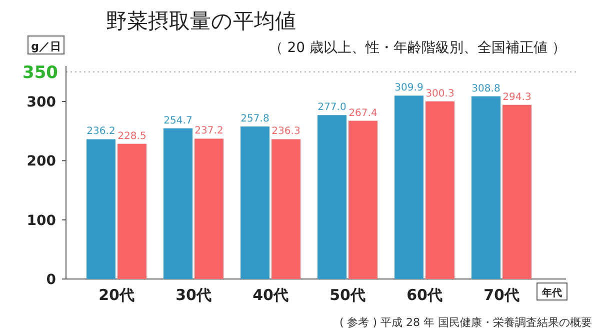  What do you see at coordinates (286, 132) in the screenshot?
I see `data-label: 236.3` at bounding box center [286, 132].